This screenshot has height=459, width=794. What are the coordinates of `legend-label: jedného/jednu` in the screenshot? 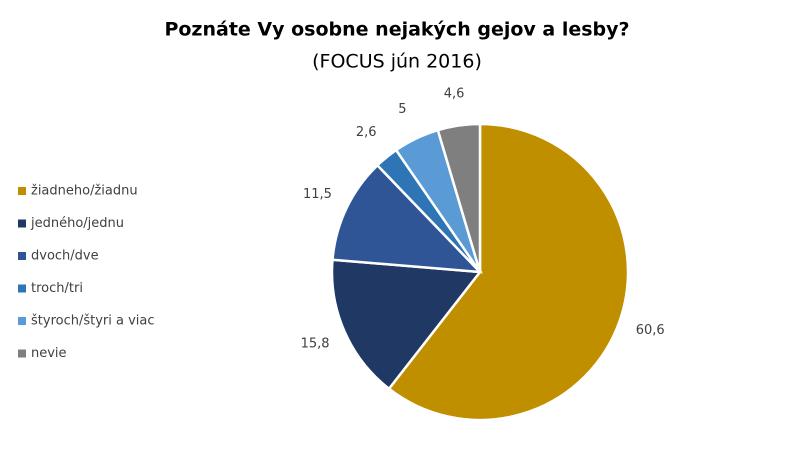 It's located at (77, 223).